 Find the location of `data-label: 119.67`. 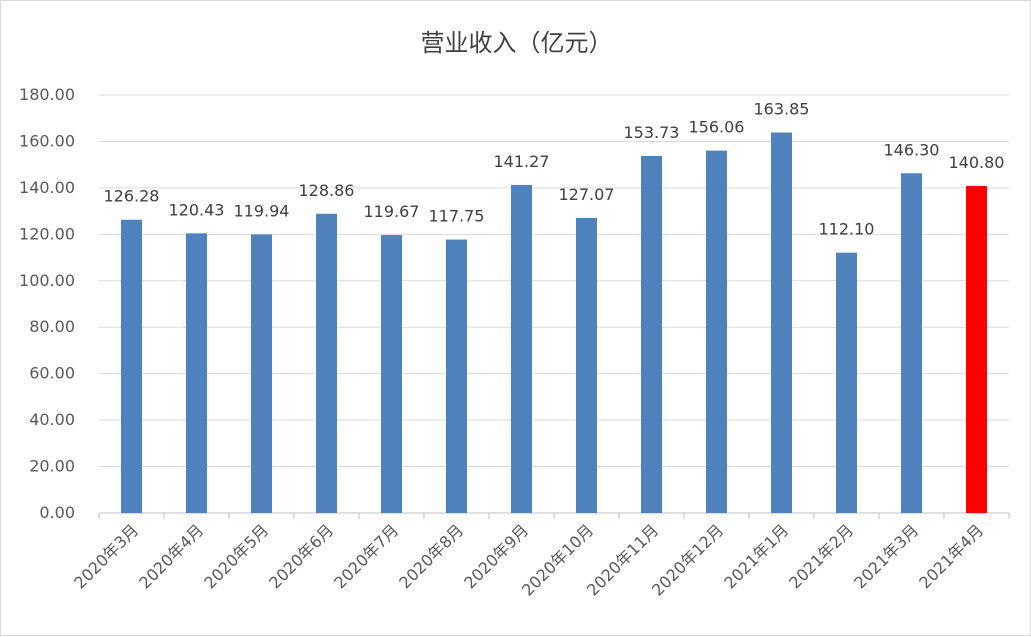

data-label: 119.67 is located at coordinates (392, 211).